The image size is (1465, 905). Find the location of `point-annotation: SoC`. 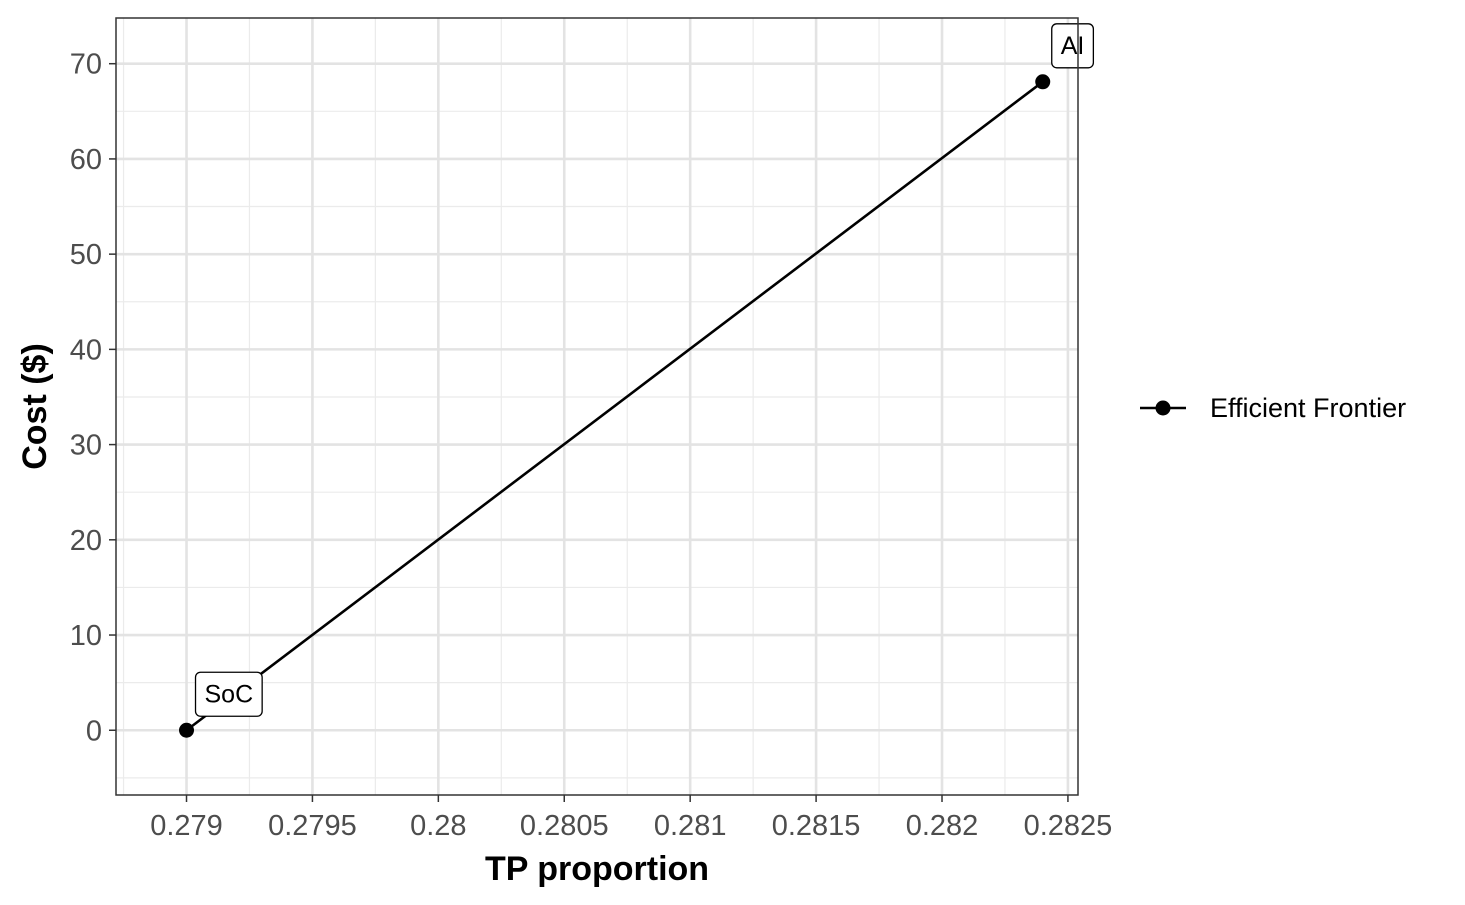

point-annotation: SoC is located at coordinates (228, 694).